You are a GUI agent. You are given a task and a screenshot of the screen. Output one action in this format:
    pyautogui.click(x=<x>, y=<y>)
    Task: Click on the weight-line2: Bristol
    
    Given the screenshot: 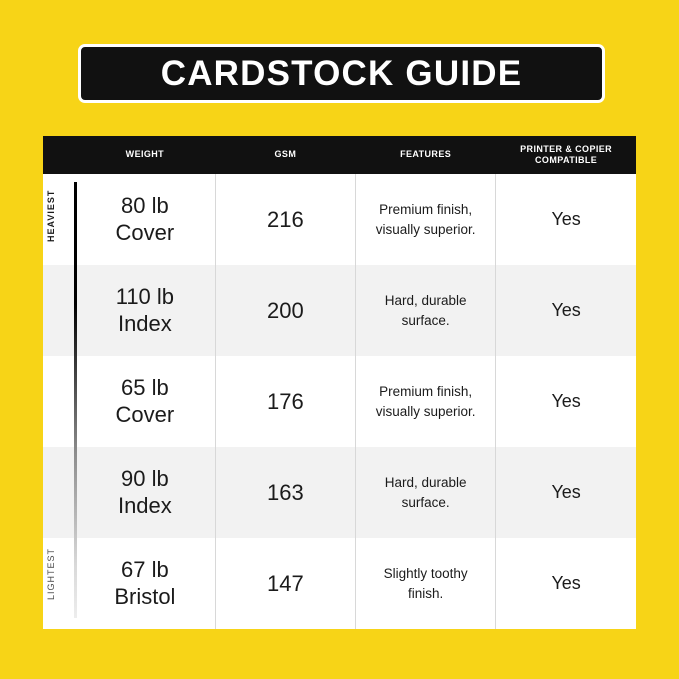 What is the action you would take?
    pyautogui.click(x=145, y=596)
    